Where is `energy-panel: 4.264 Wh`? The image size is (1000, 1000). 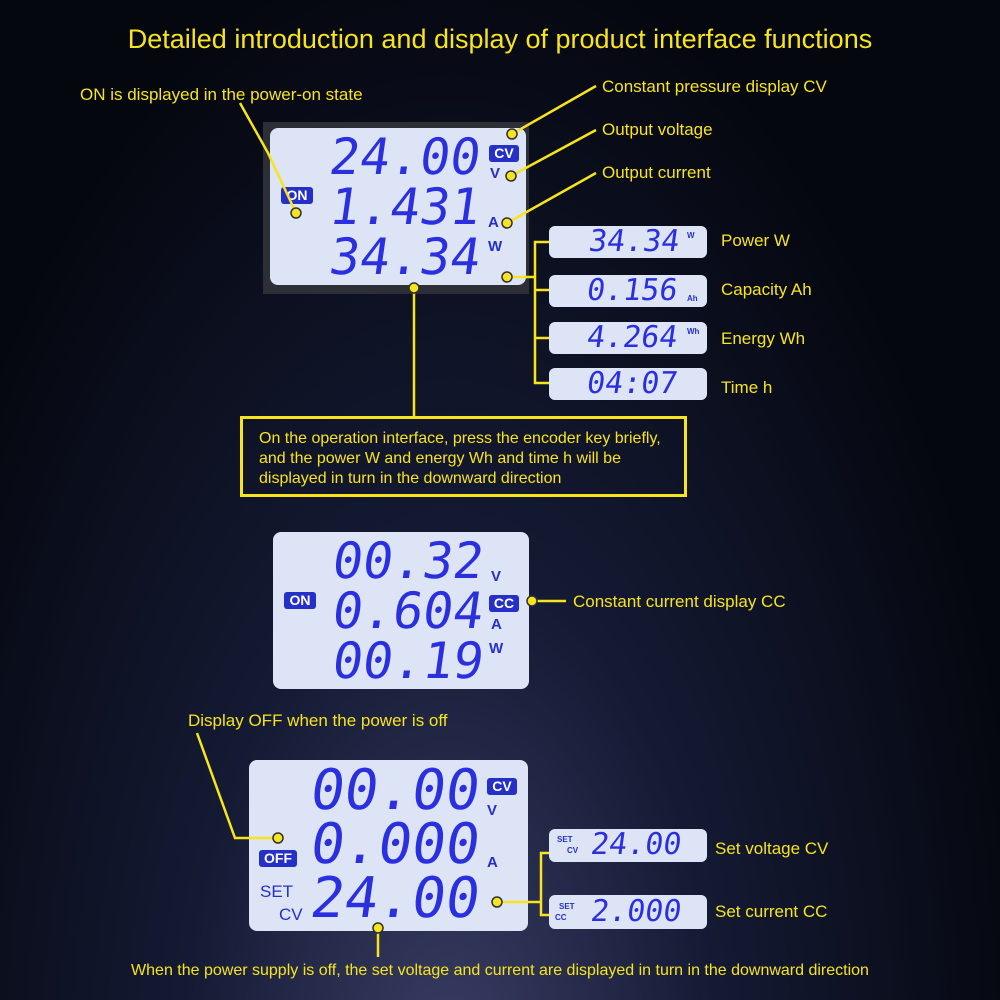 energy-panel: 4.264 Wh is located at coordinates (628, 337).